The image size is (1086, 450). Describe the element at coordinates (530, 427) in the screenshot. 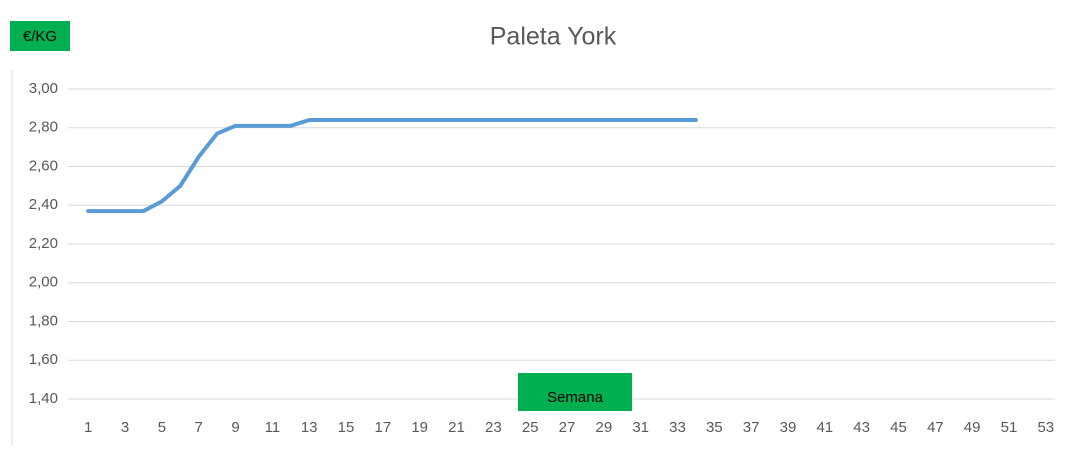

I see `x-tick-label: 25` at that location.